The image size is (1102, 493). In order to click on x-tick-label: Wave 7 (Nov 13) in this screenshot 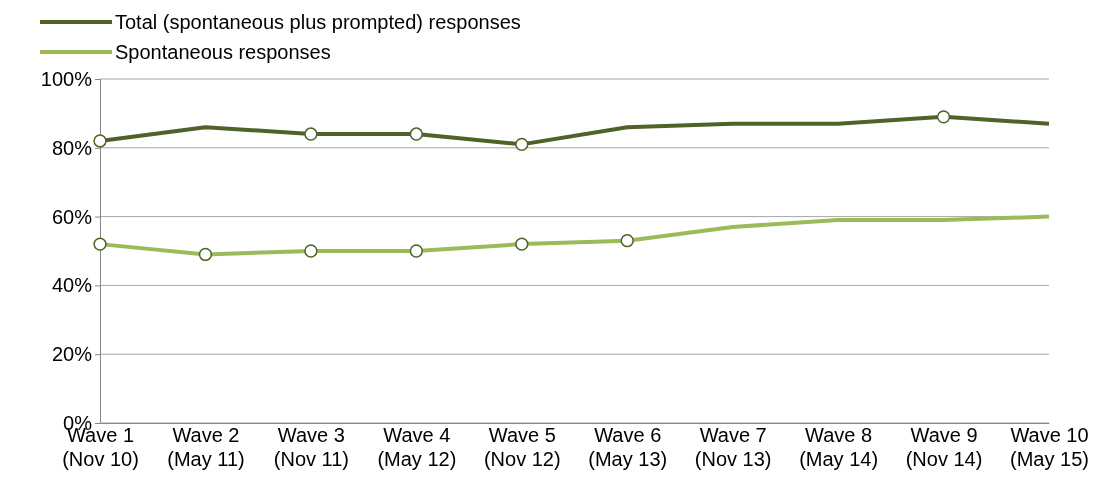, I will do `click(733, 447)`.